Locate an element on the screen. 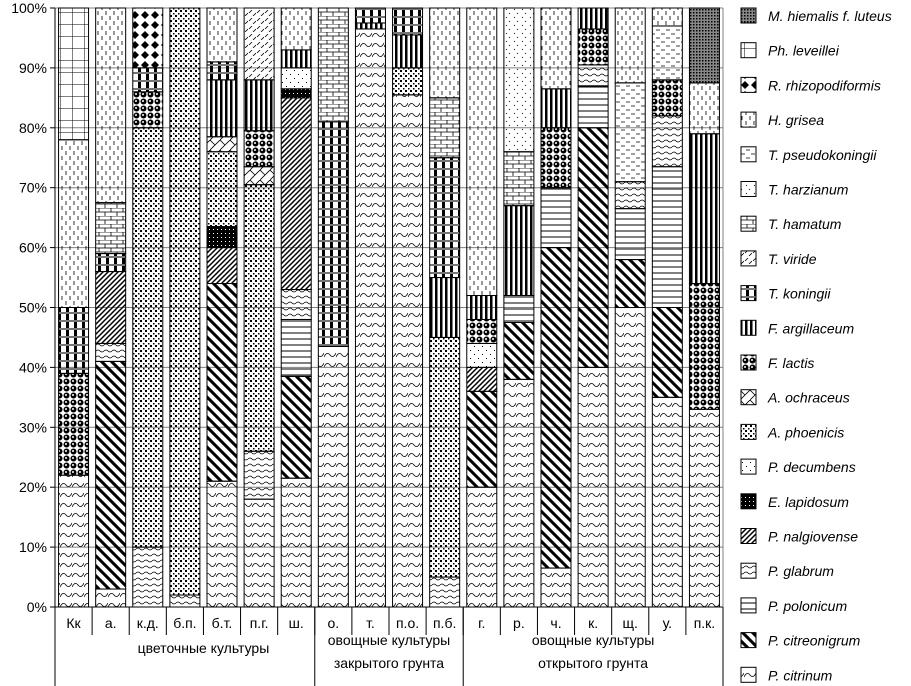  x-tick-label: г. is located at coordinates (481, 623).